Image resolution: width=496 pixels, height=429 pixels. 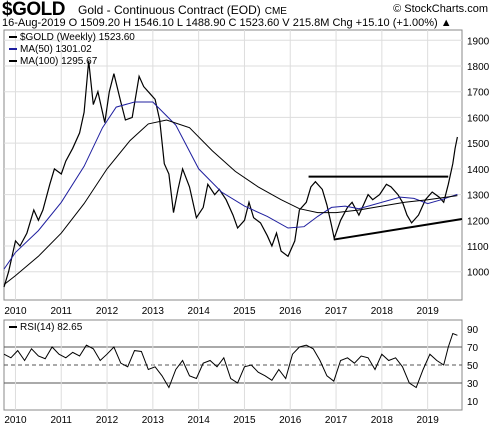 I want to click on price-y-tick-label: 1900, so click(x=478, y=41).